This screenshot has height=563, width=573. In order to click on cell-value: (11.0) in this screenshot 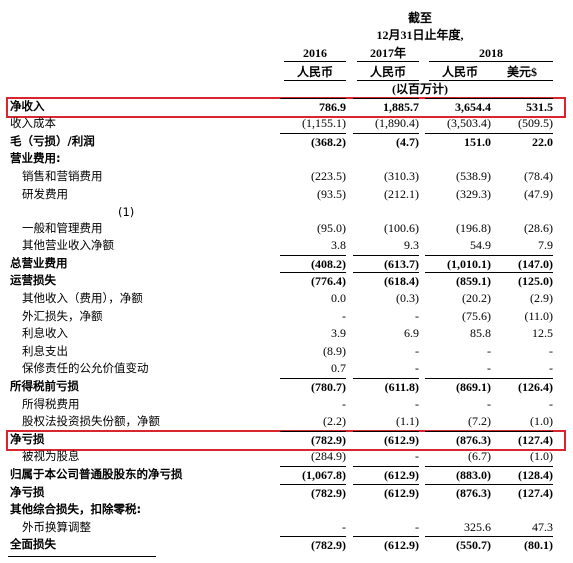, I will do `click(538, 315)`.